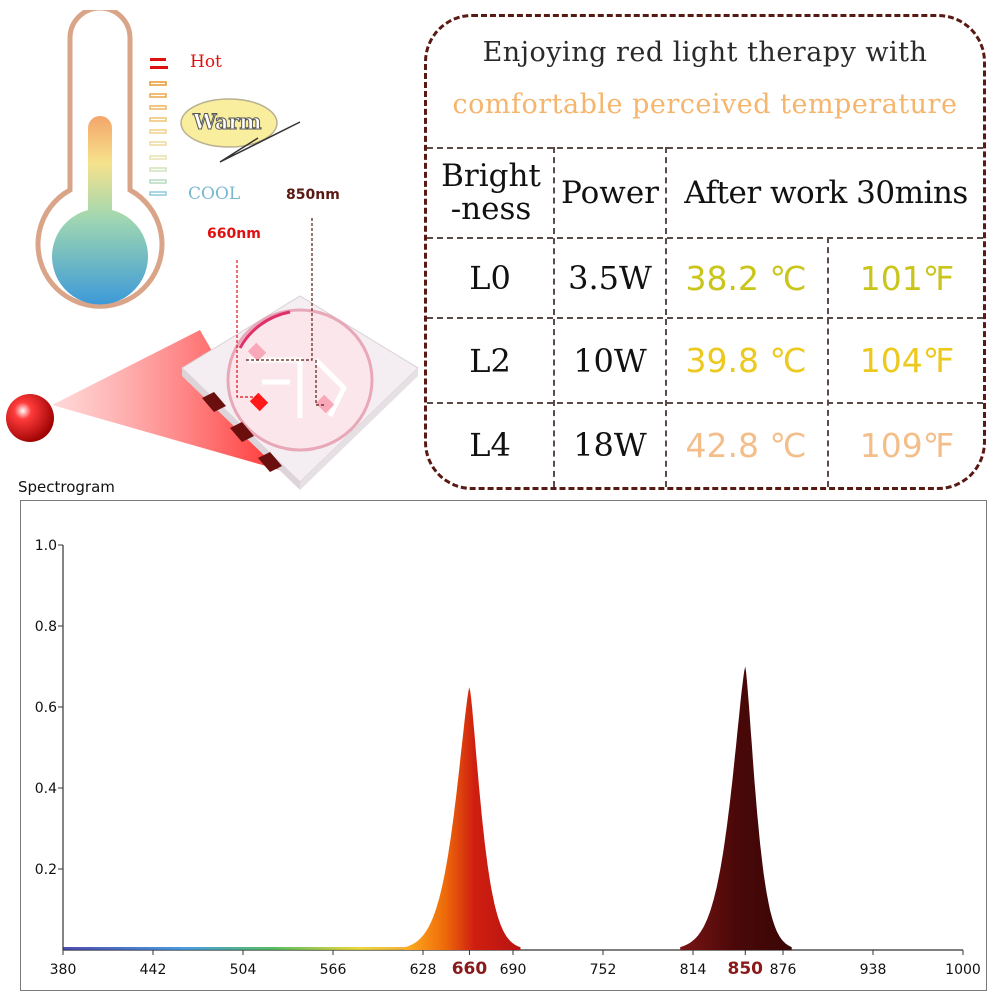 This screenshot has height=1000, width=1000. I want to click on card-title-line1: Enjoying red light therapy with, so click(705, 52).